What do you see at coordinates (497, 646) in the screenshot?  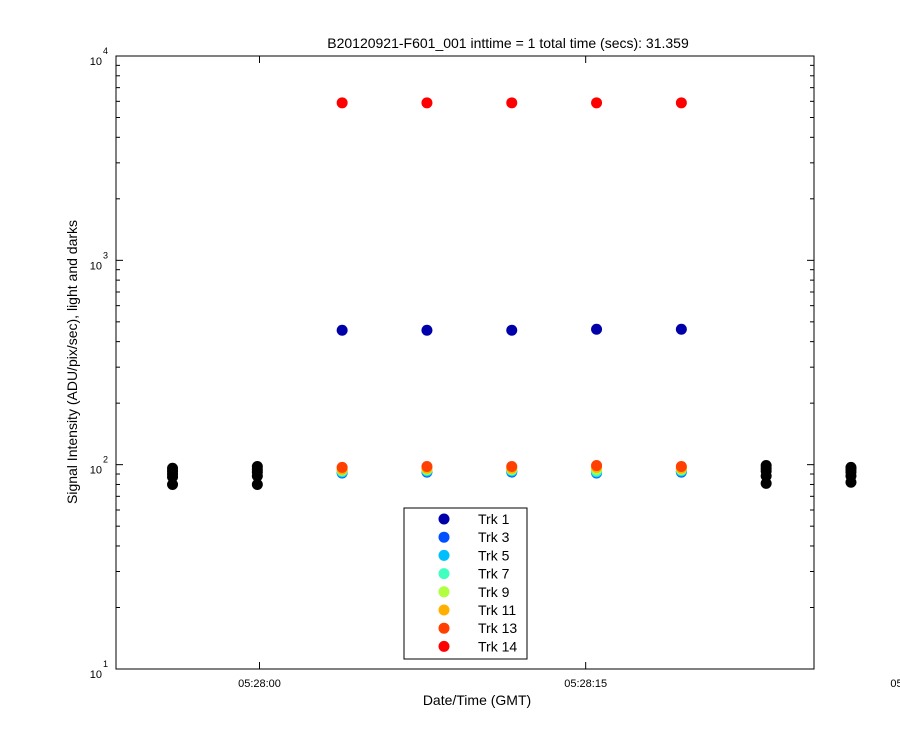 I see `legend-label: Trk 14` at bounding box center [497, 646].